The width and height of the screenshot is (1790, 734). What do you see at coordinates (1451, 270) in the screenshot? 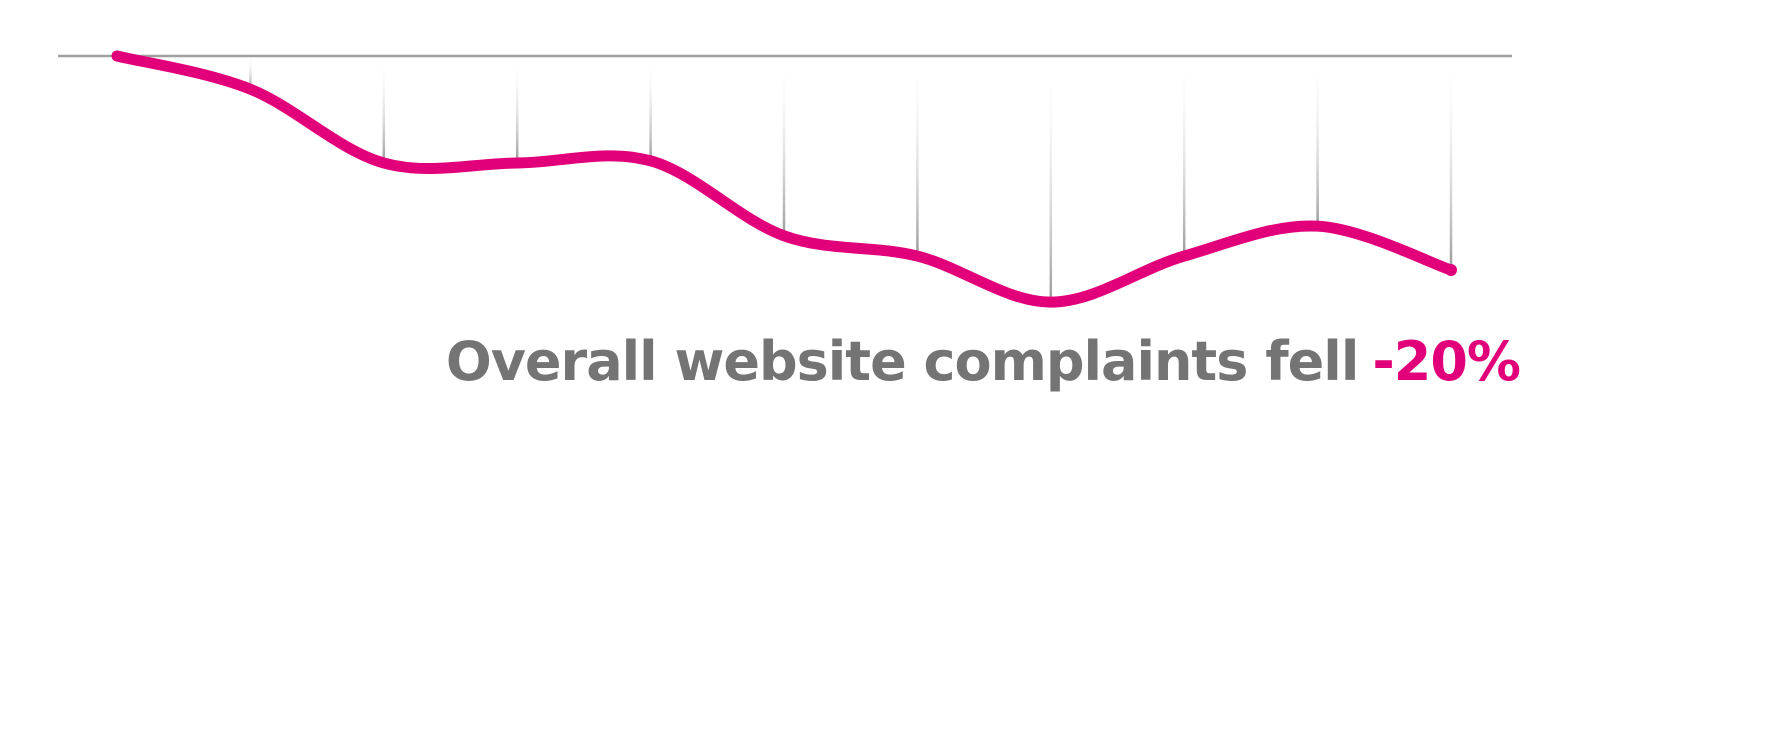
I see `end-point` at bounding box center [1451, 270].